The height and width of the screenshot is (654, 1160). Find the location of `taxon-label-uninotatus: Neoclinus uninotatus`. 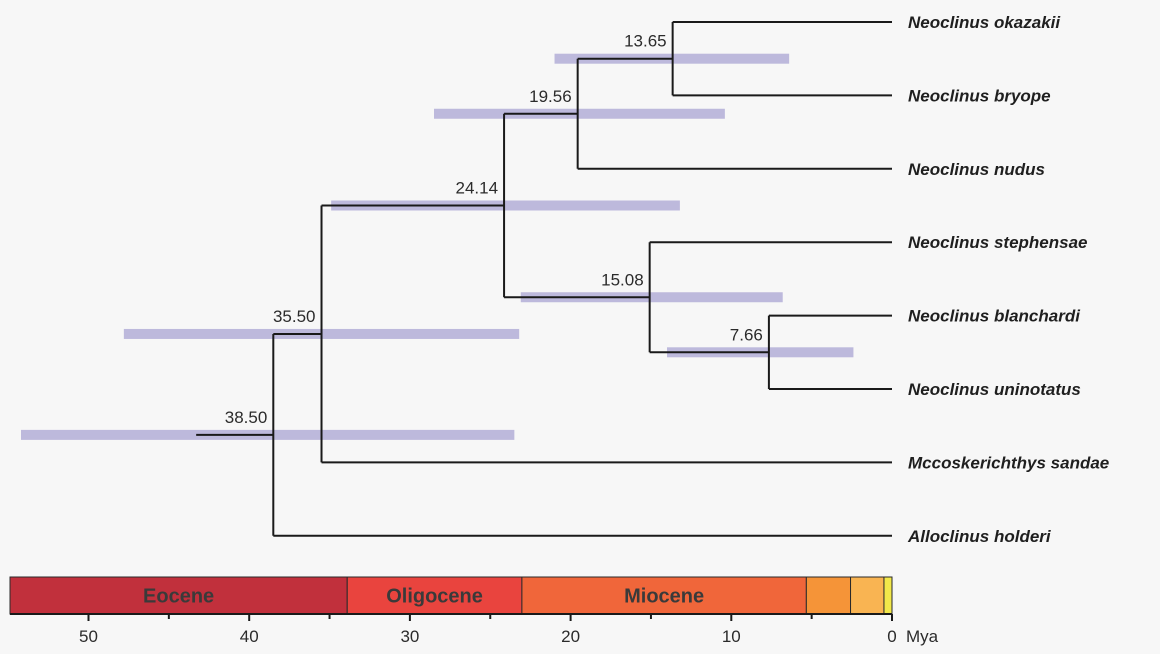

taxon-label-uninotatus: Neoclinus uninotatus is located at coordinates (994, 389).